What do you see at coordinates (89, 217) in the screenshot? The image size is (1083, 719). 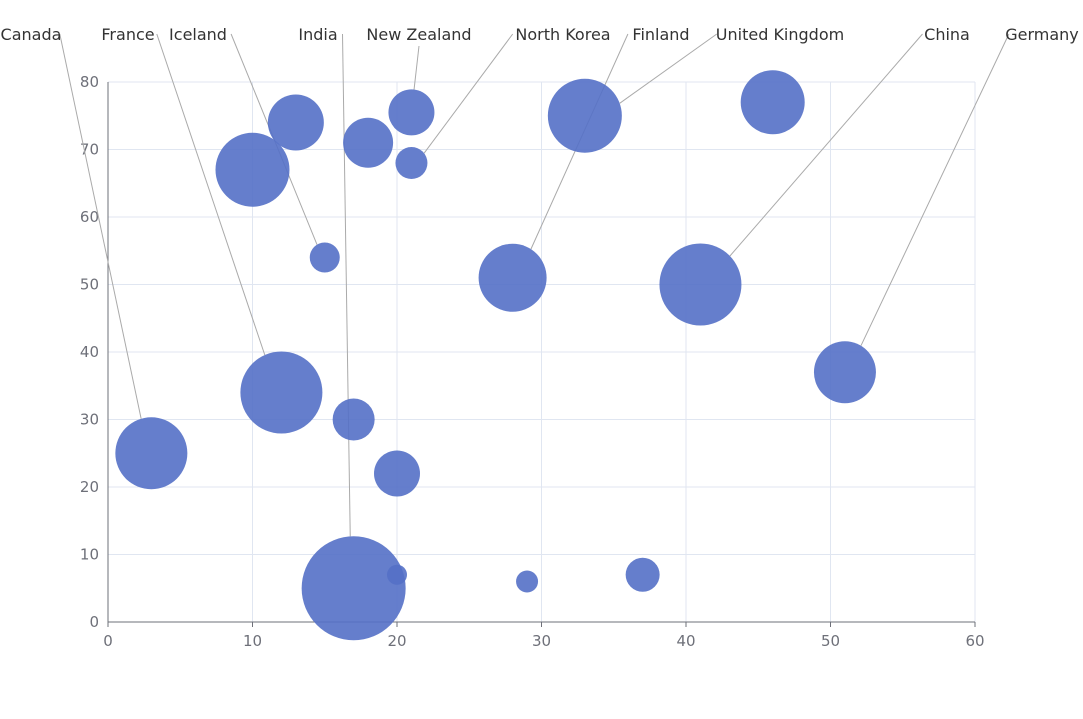 I see `y-tick-label: 60` at bounding box center [89, 217].